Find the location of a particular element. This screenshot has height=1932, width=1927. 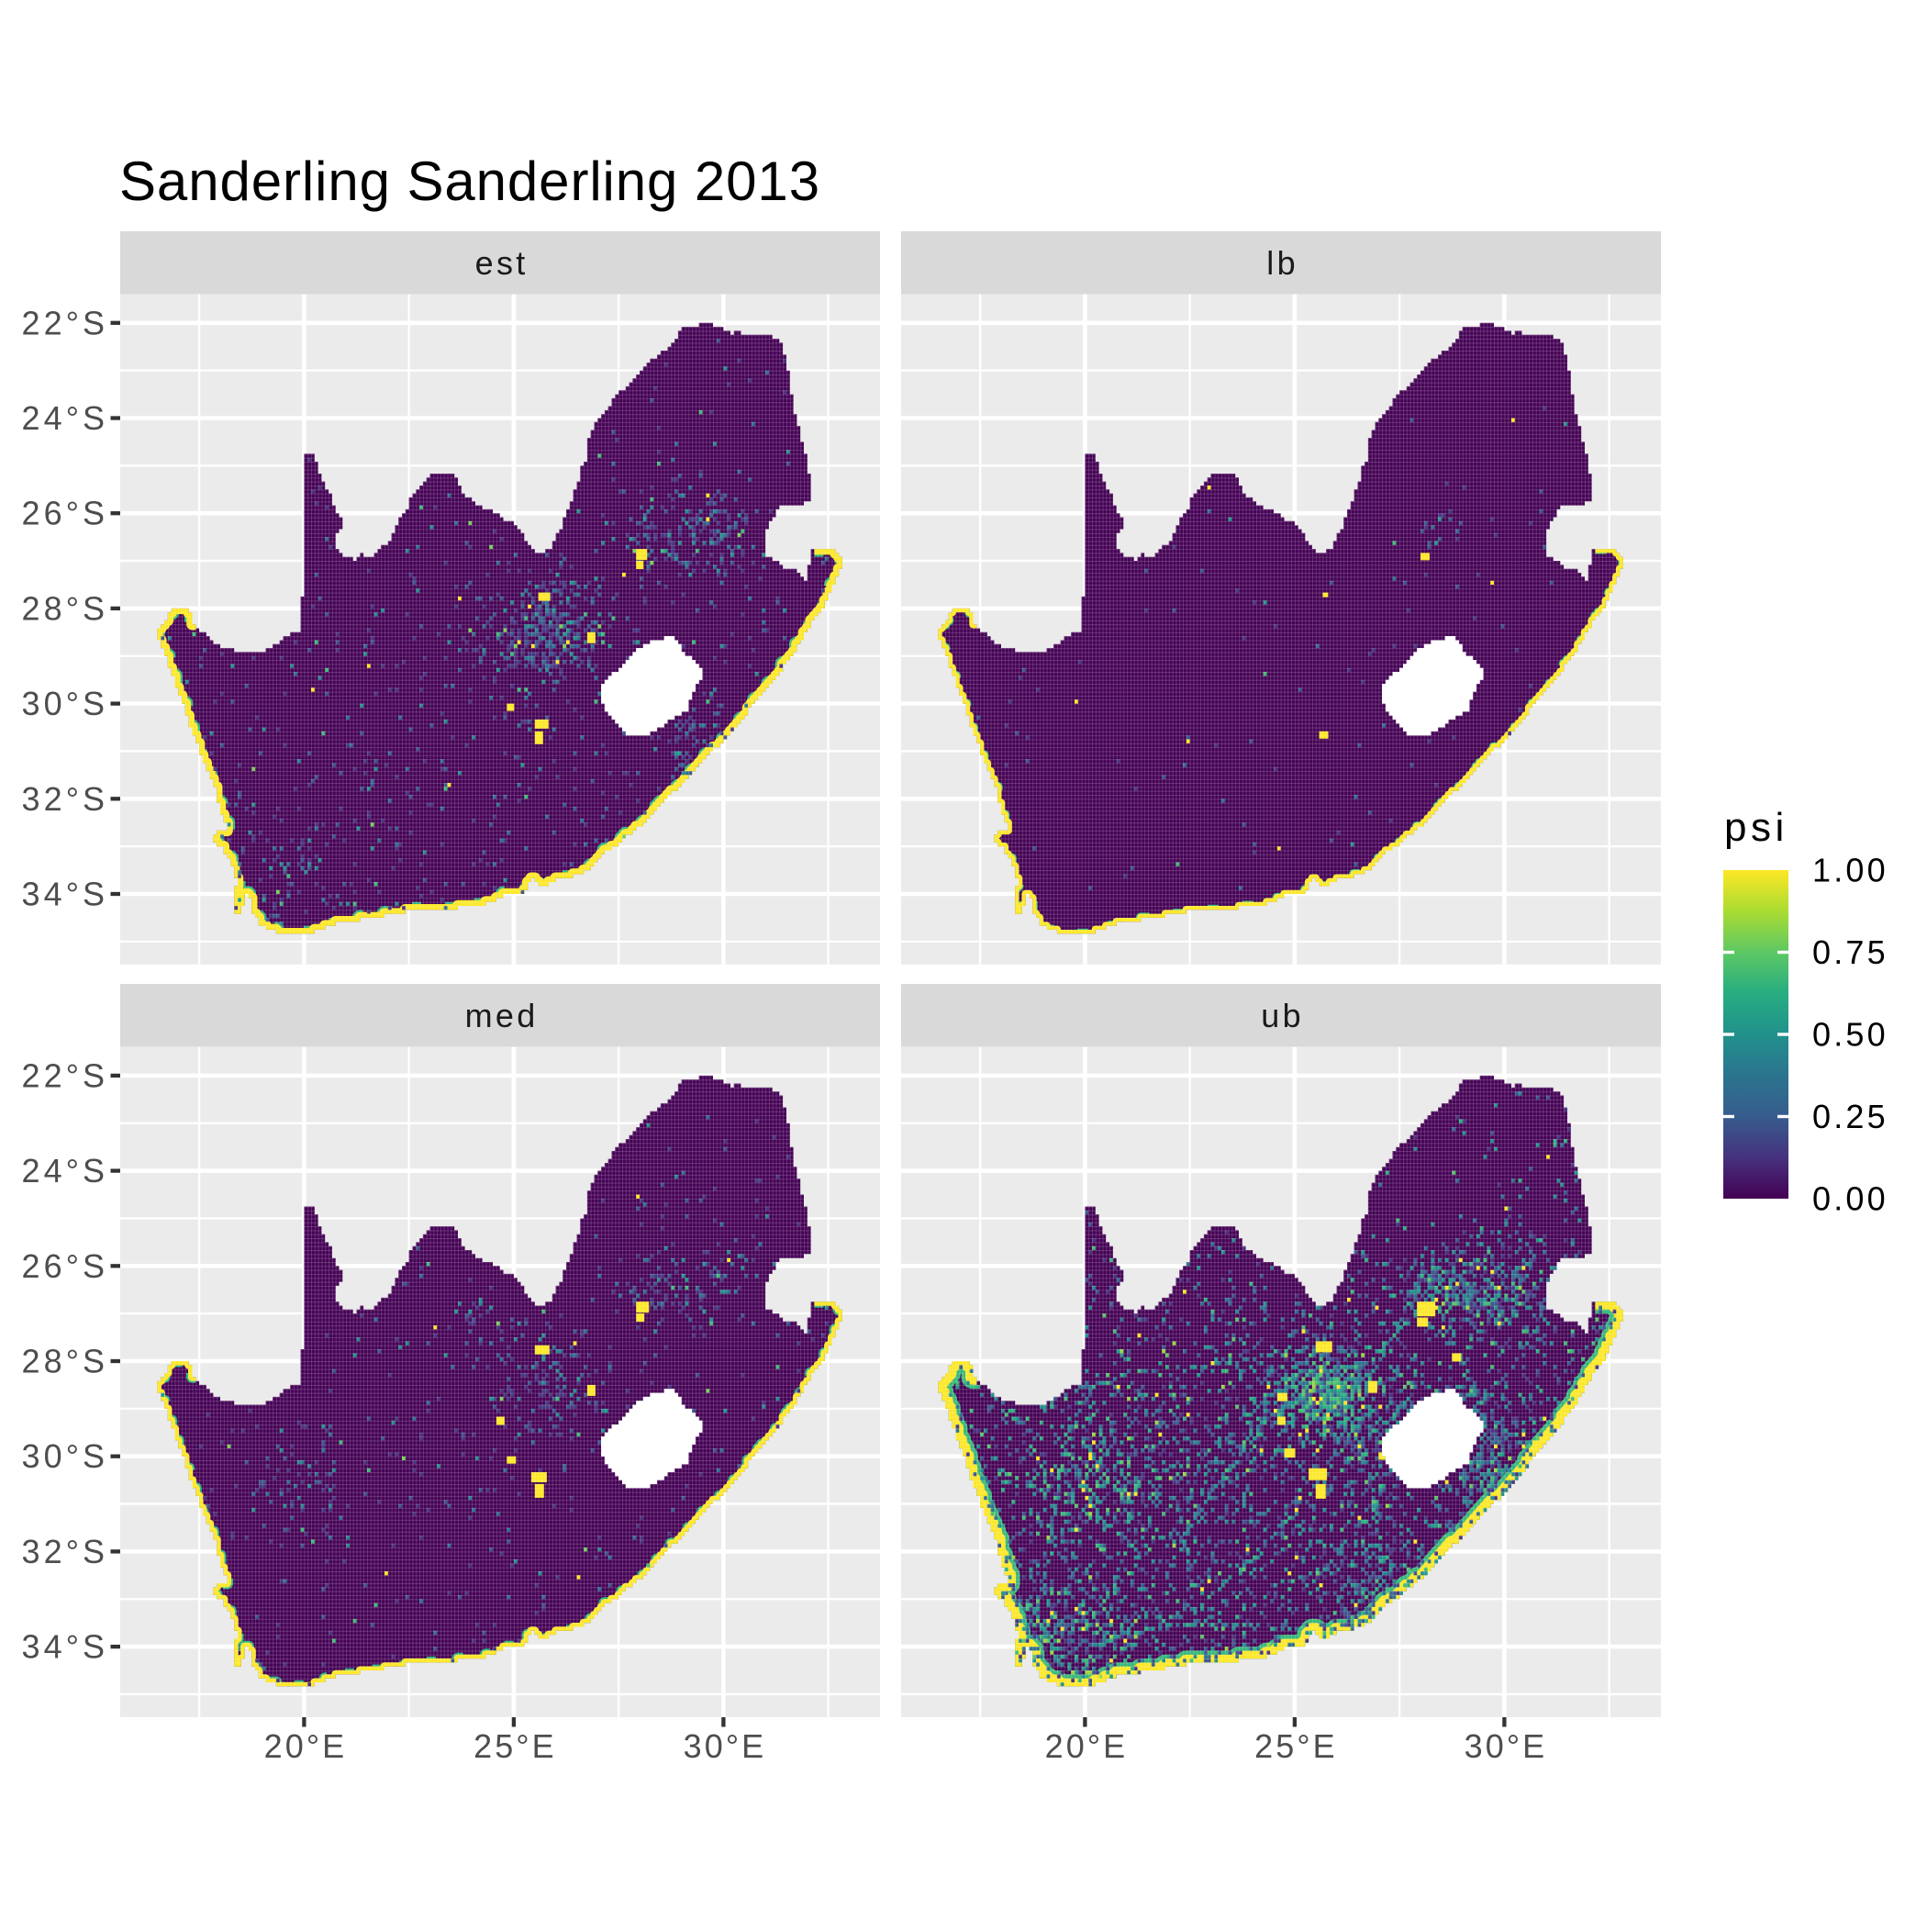

svg-text: psi is located at coordinates (1756, 827).